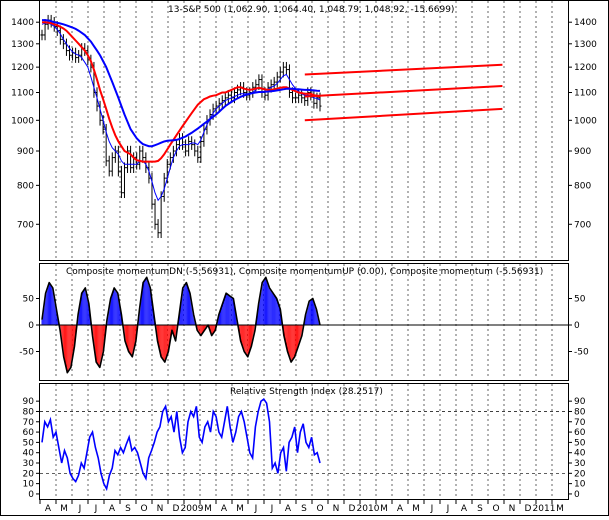 This screenshot has height=520, width=609. Describe the element at coordinates (580, 423) in the screenshot. I see `rsi-tick-label-right: 70` at that location.